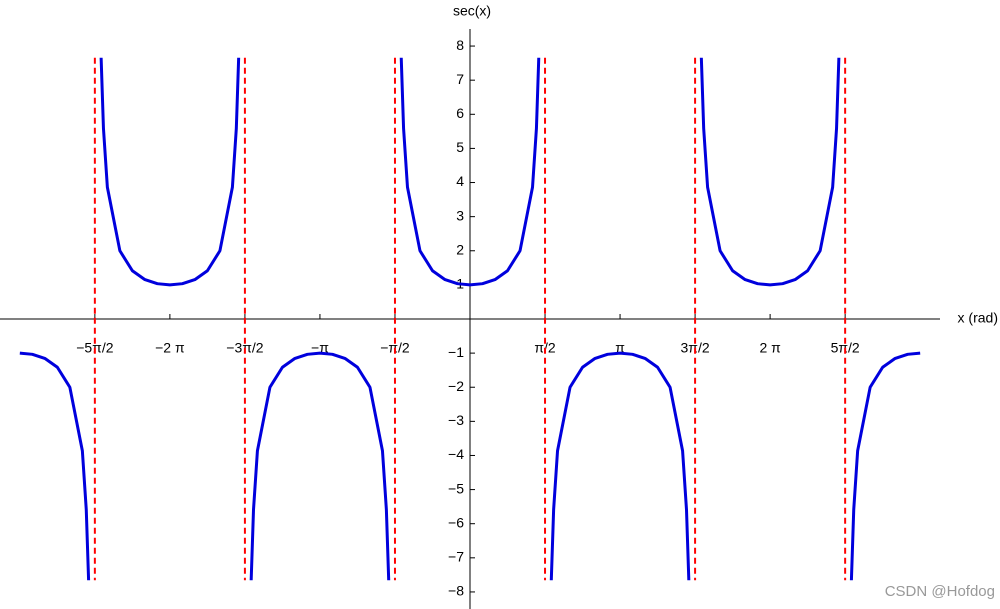  Describe the element at coordinates (845, 348) in the screenshot. I see `x-tick-label: 5π/2` at that location.